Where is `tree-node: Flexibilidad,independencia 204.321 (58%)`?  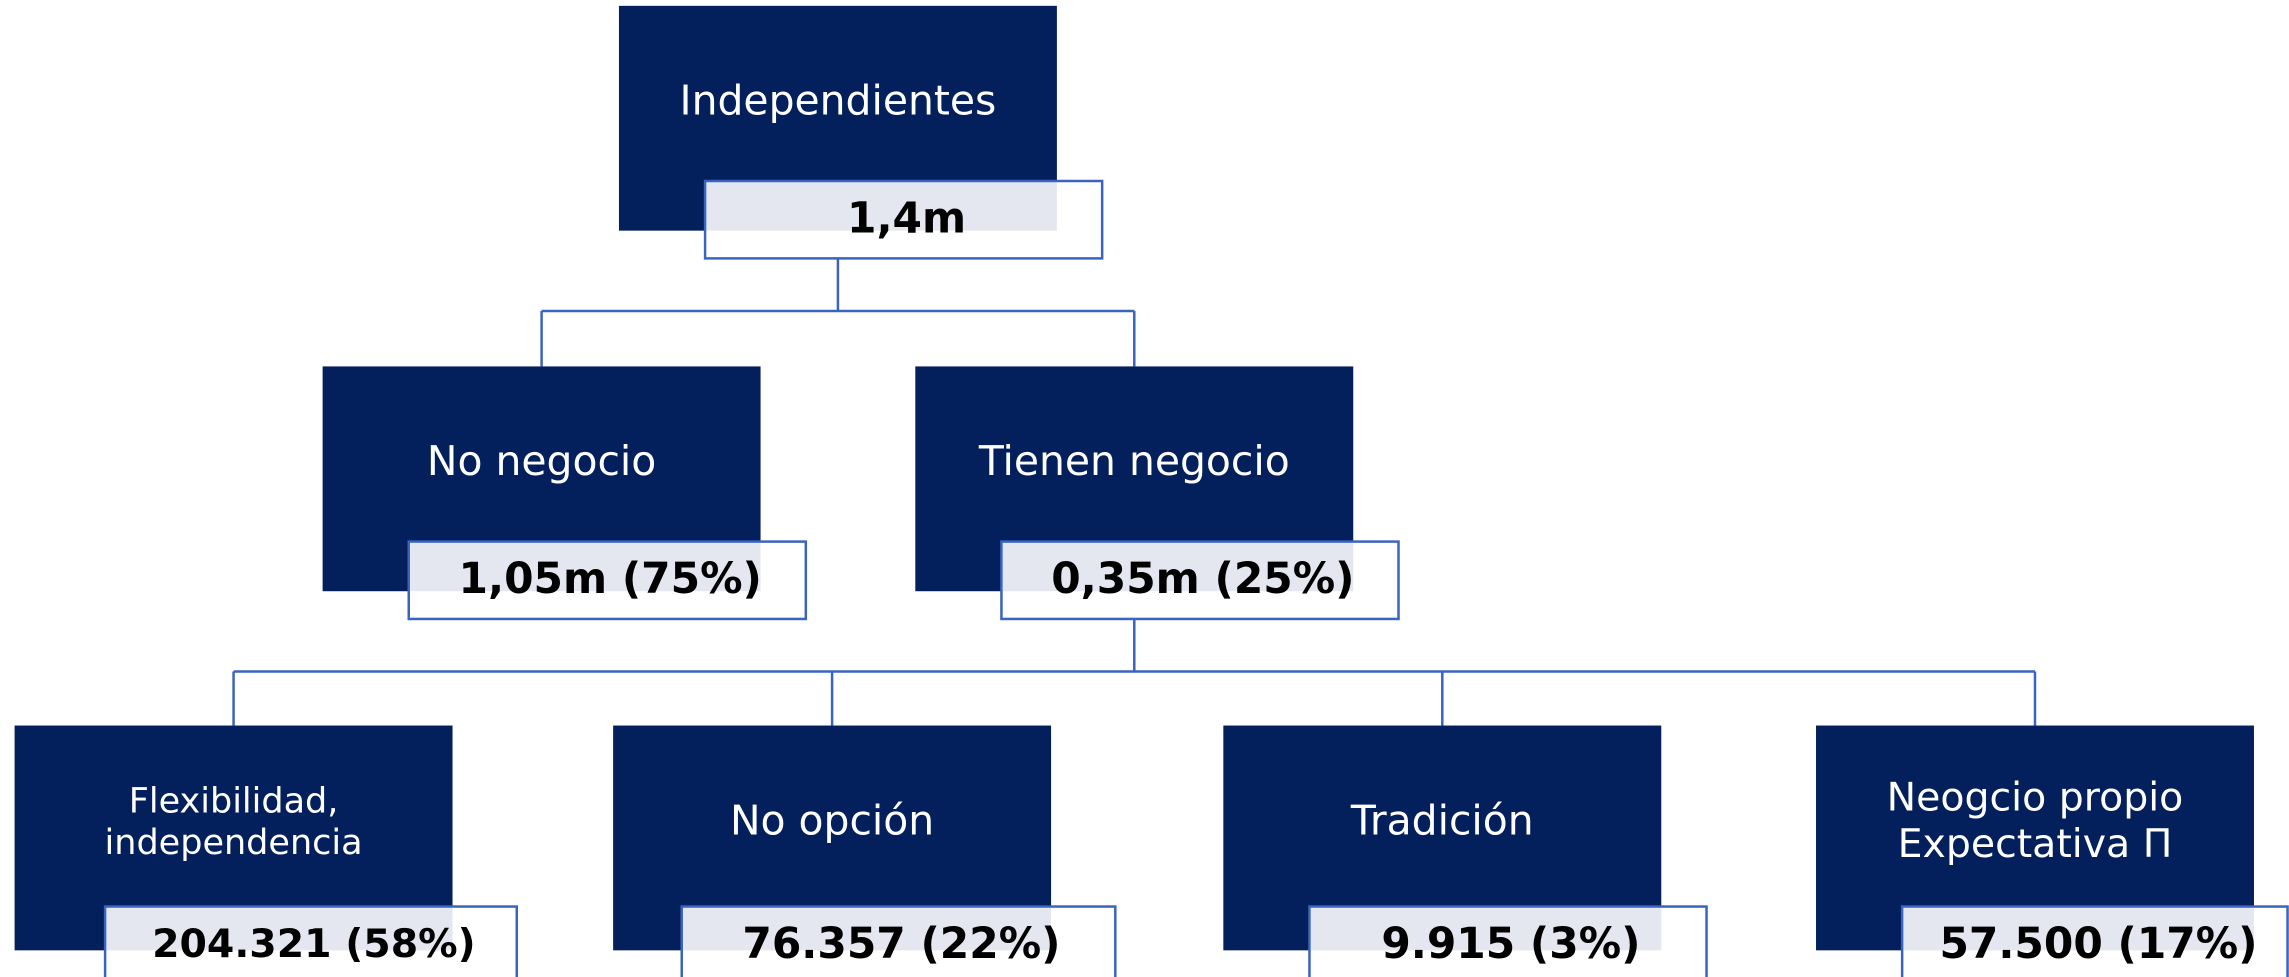 tree-node: Flexibilidad,independencia 204.321 (58%) is located at coordinates (266, 851).